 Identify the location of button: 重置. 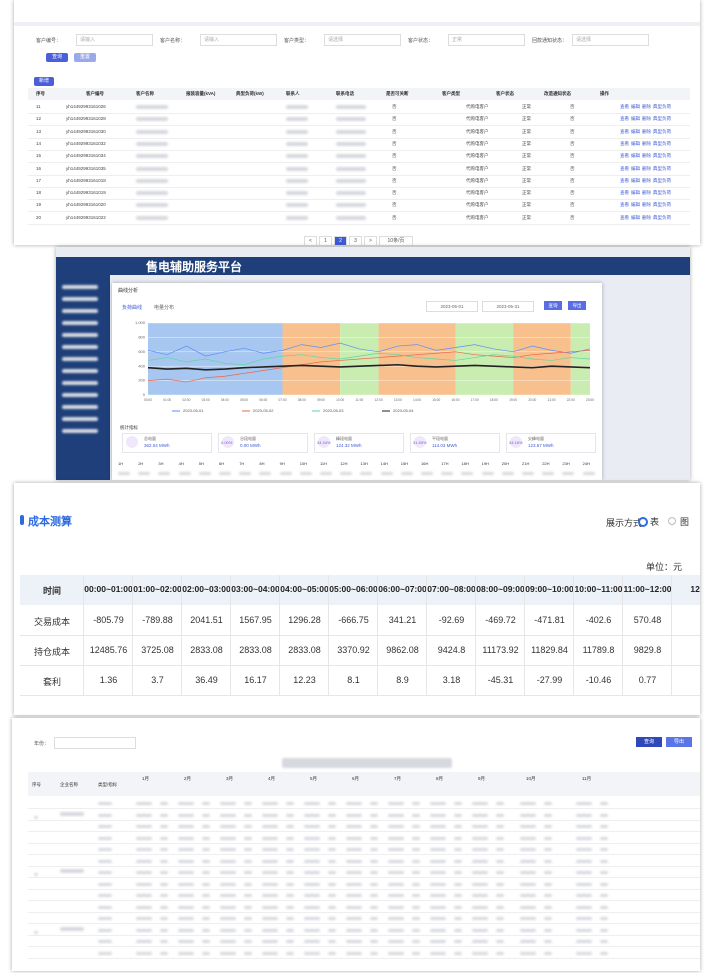
(85, 57).